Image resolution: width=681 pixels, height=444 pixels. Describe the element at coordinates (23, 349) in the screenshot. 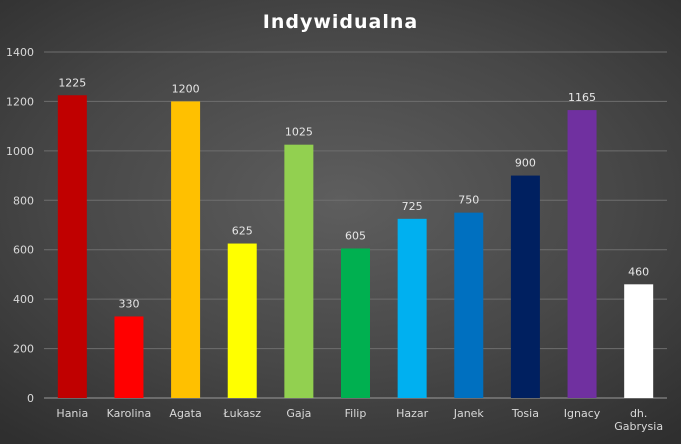

I see `y-tick-label: 200` at that location.